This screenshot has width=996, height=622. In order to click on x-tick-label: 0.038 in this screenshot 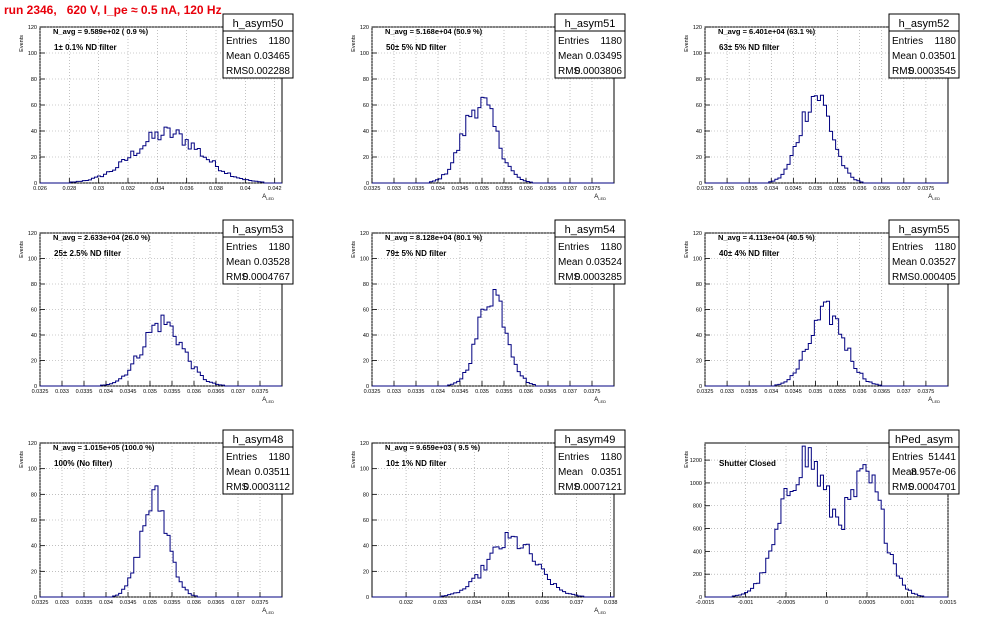, I will do `click(216, 189)`.